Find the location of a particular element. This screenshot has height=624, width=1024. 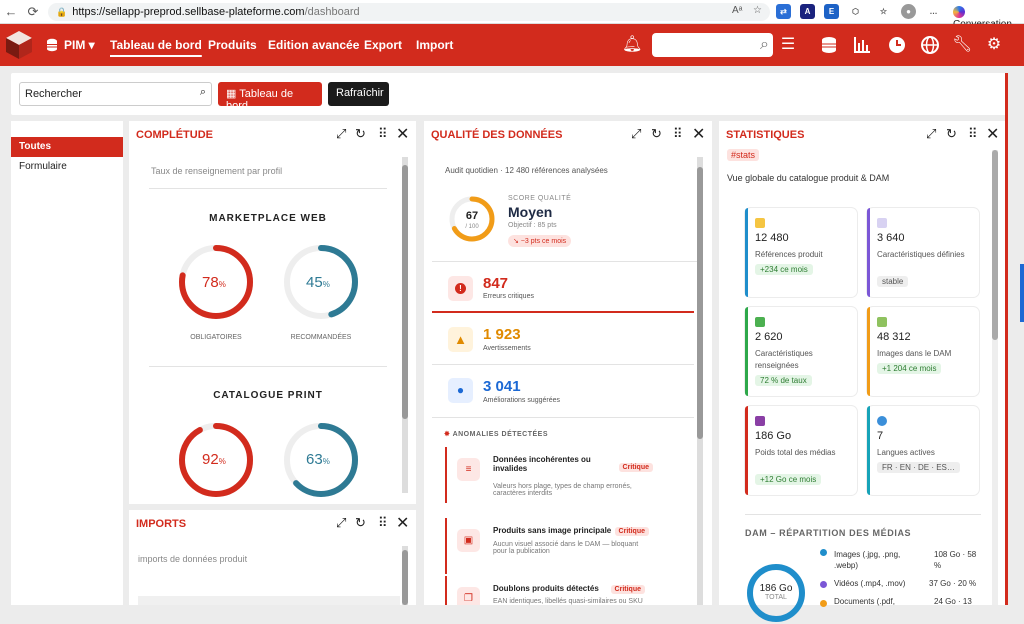

bar-chart-icon is located at coordinates (862, 45).